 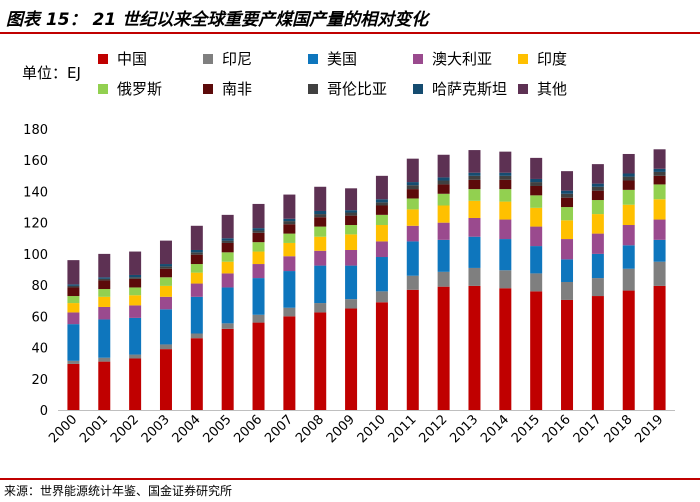 I want to click on y-tick-label: 100, so click(x=35, y=255).